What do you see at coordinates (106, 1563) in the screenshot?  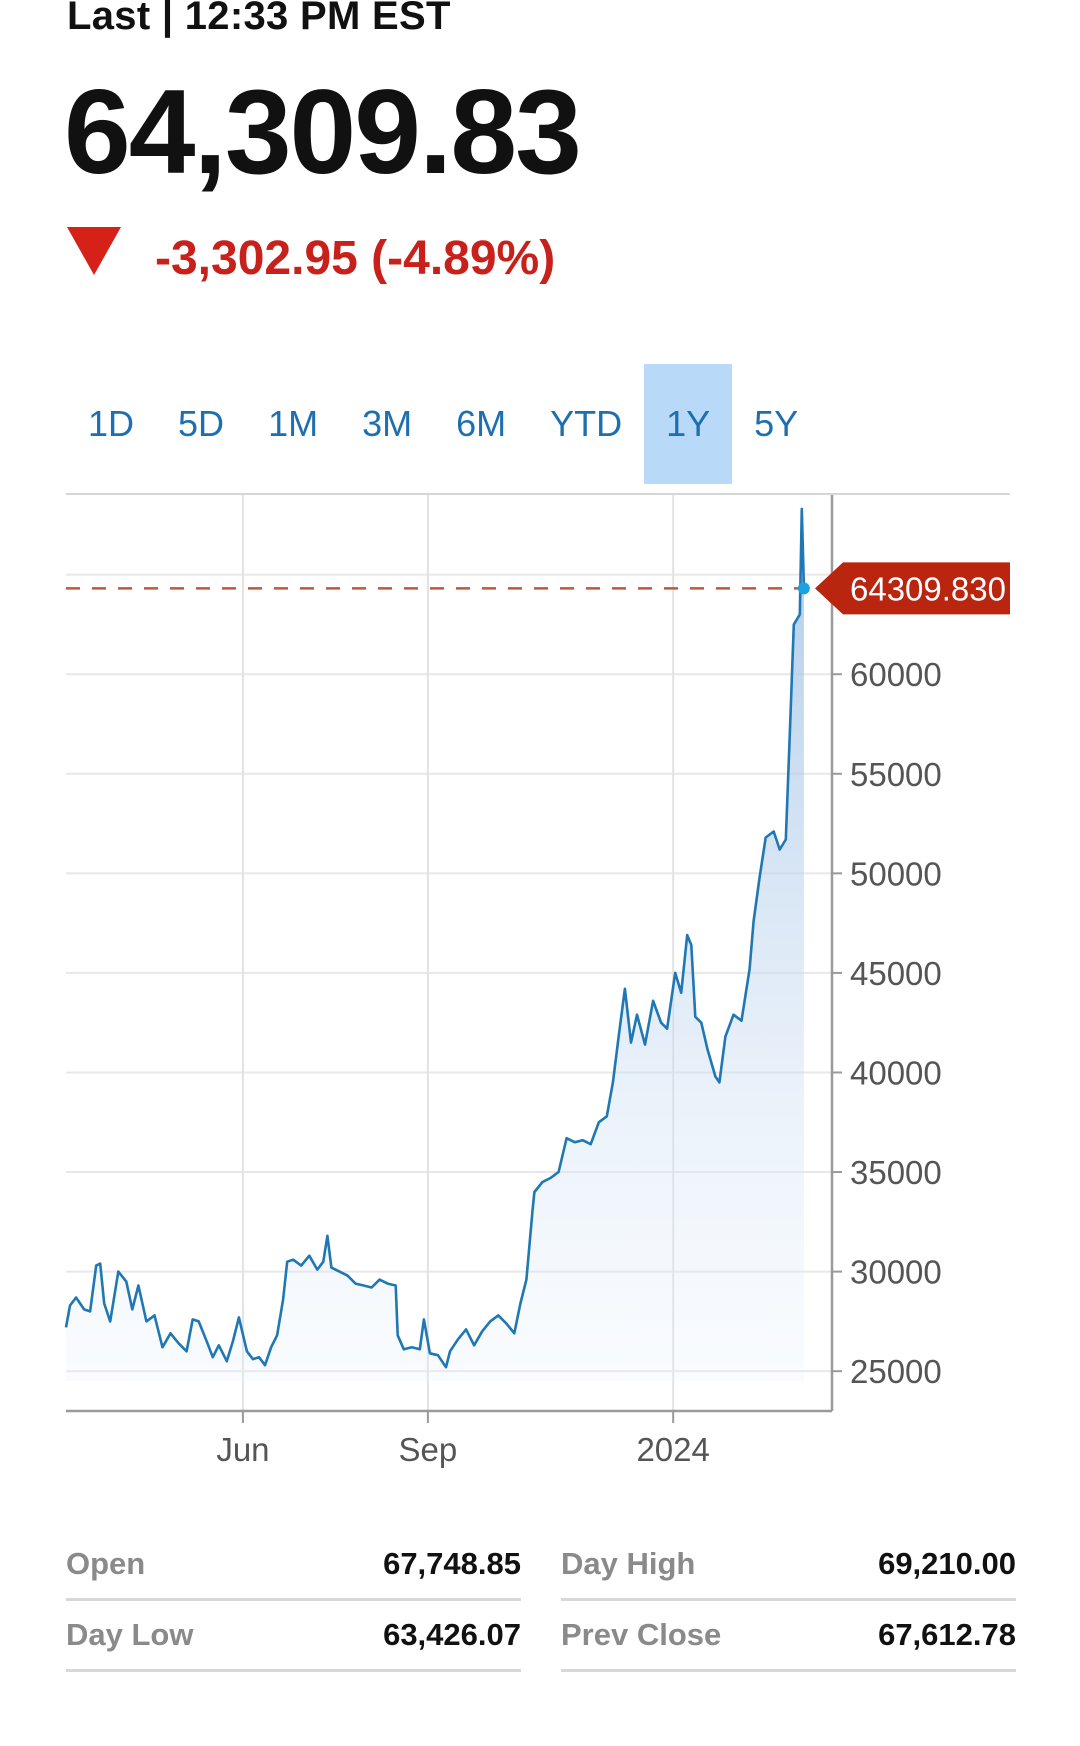 I see `stat-label: Open` at bounding box center [106, 1563].